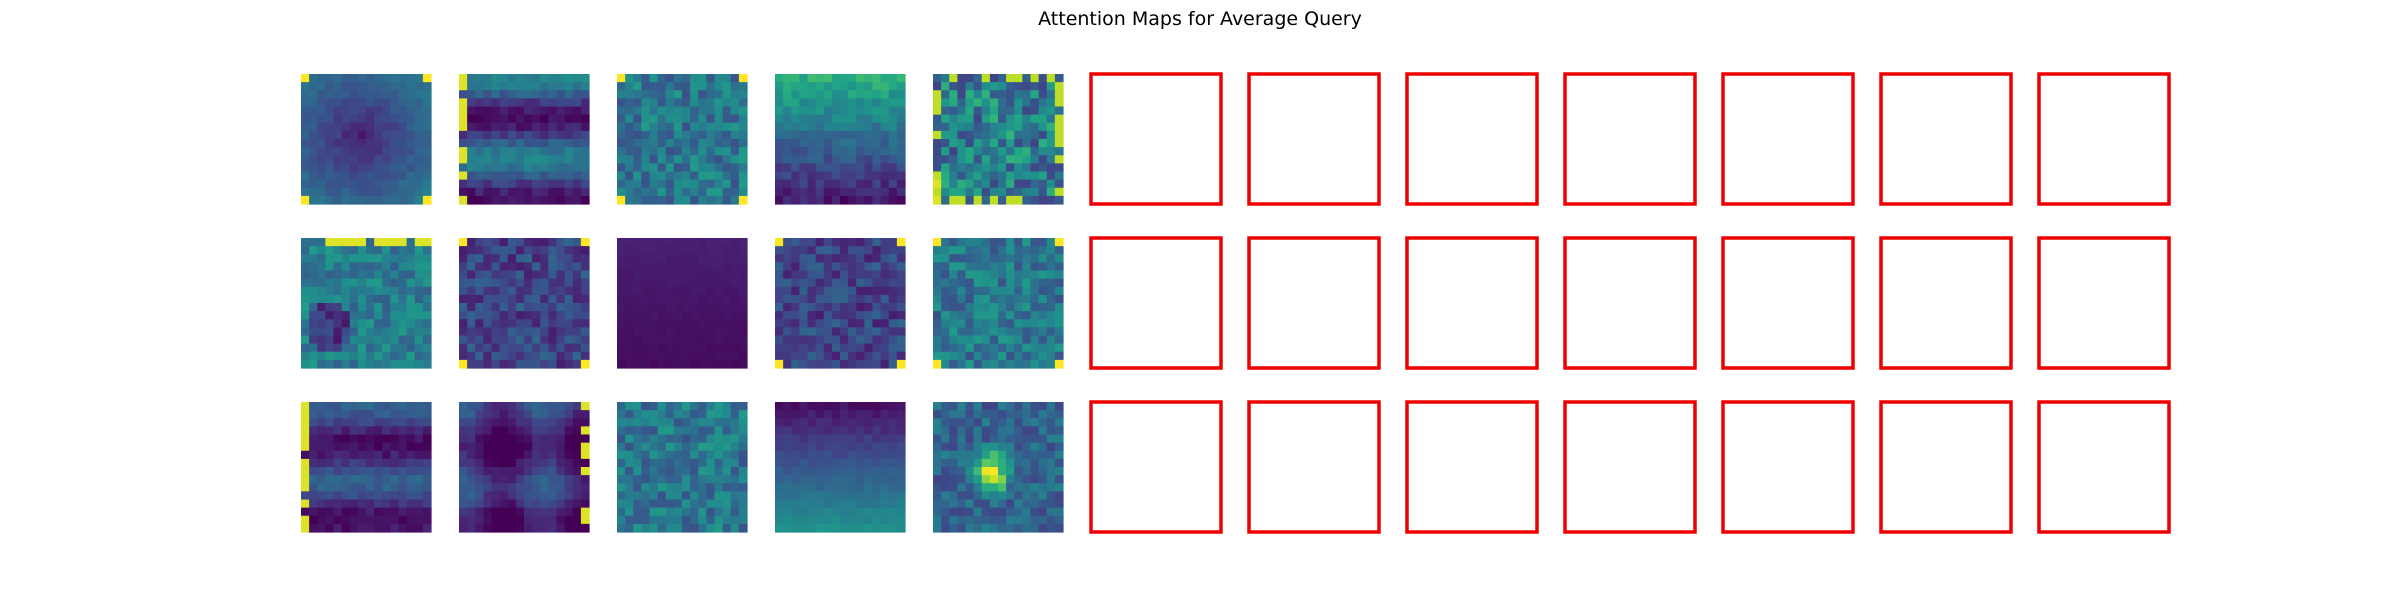 The width and height of the screenshot is (2400, 600). Describe the element at coordinates (1788, 467) in the screenshot. I see `empty-panel-r3-c10` at that location.